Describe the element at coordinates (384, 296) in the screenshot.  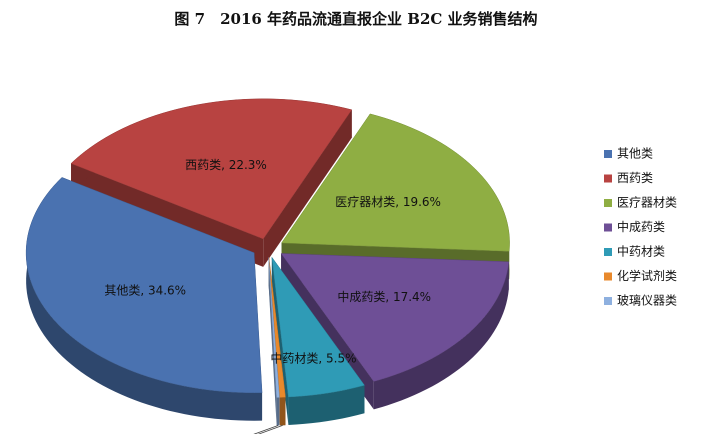
I see `data-label: 中成药类, 17.4%` at that location.